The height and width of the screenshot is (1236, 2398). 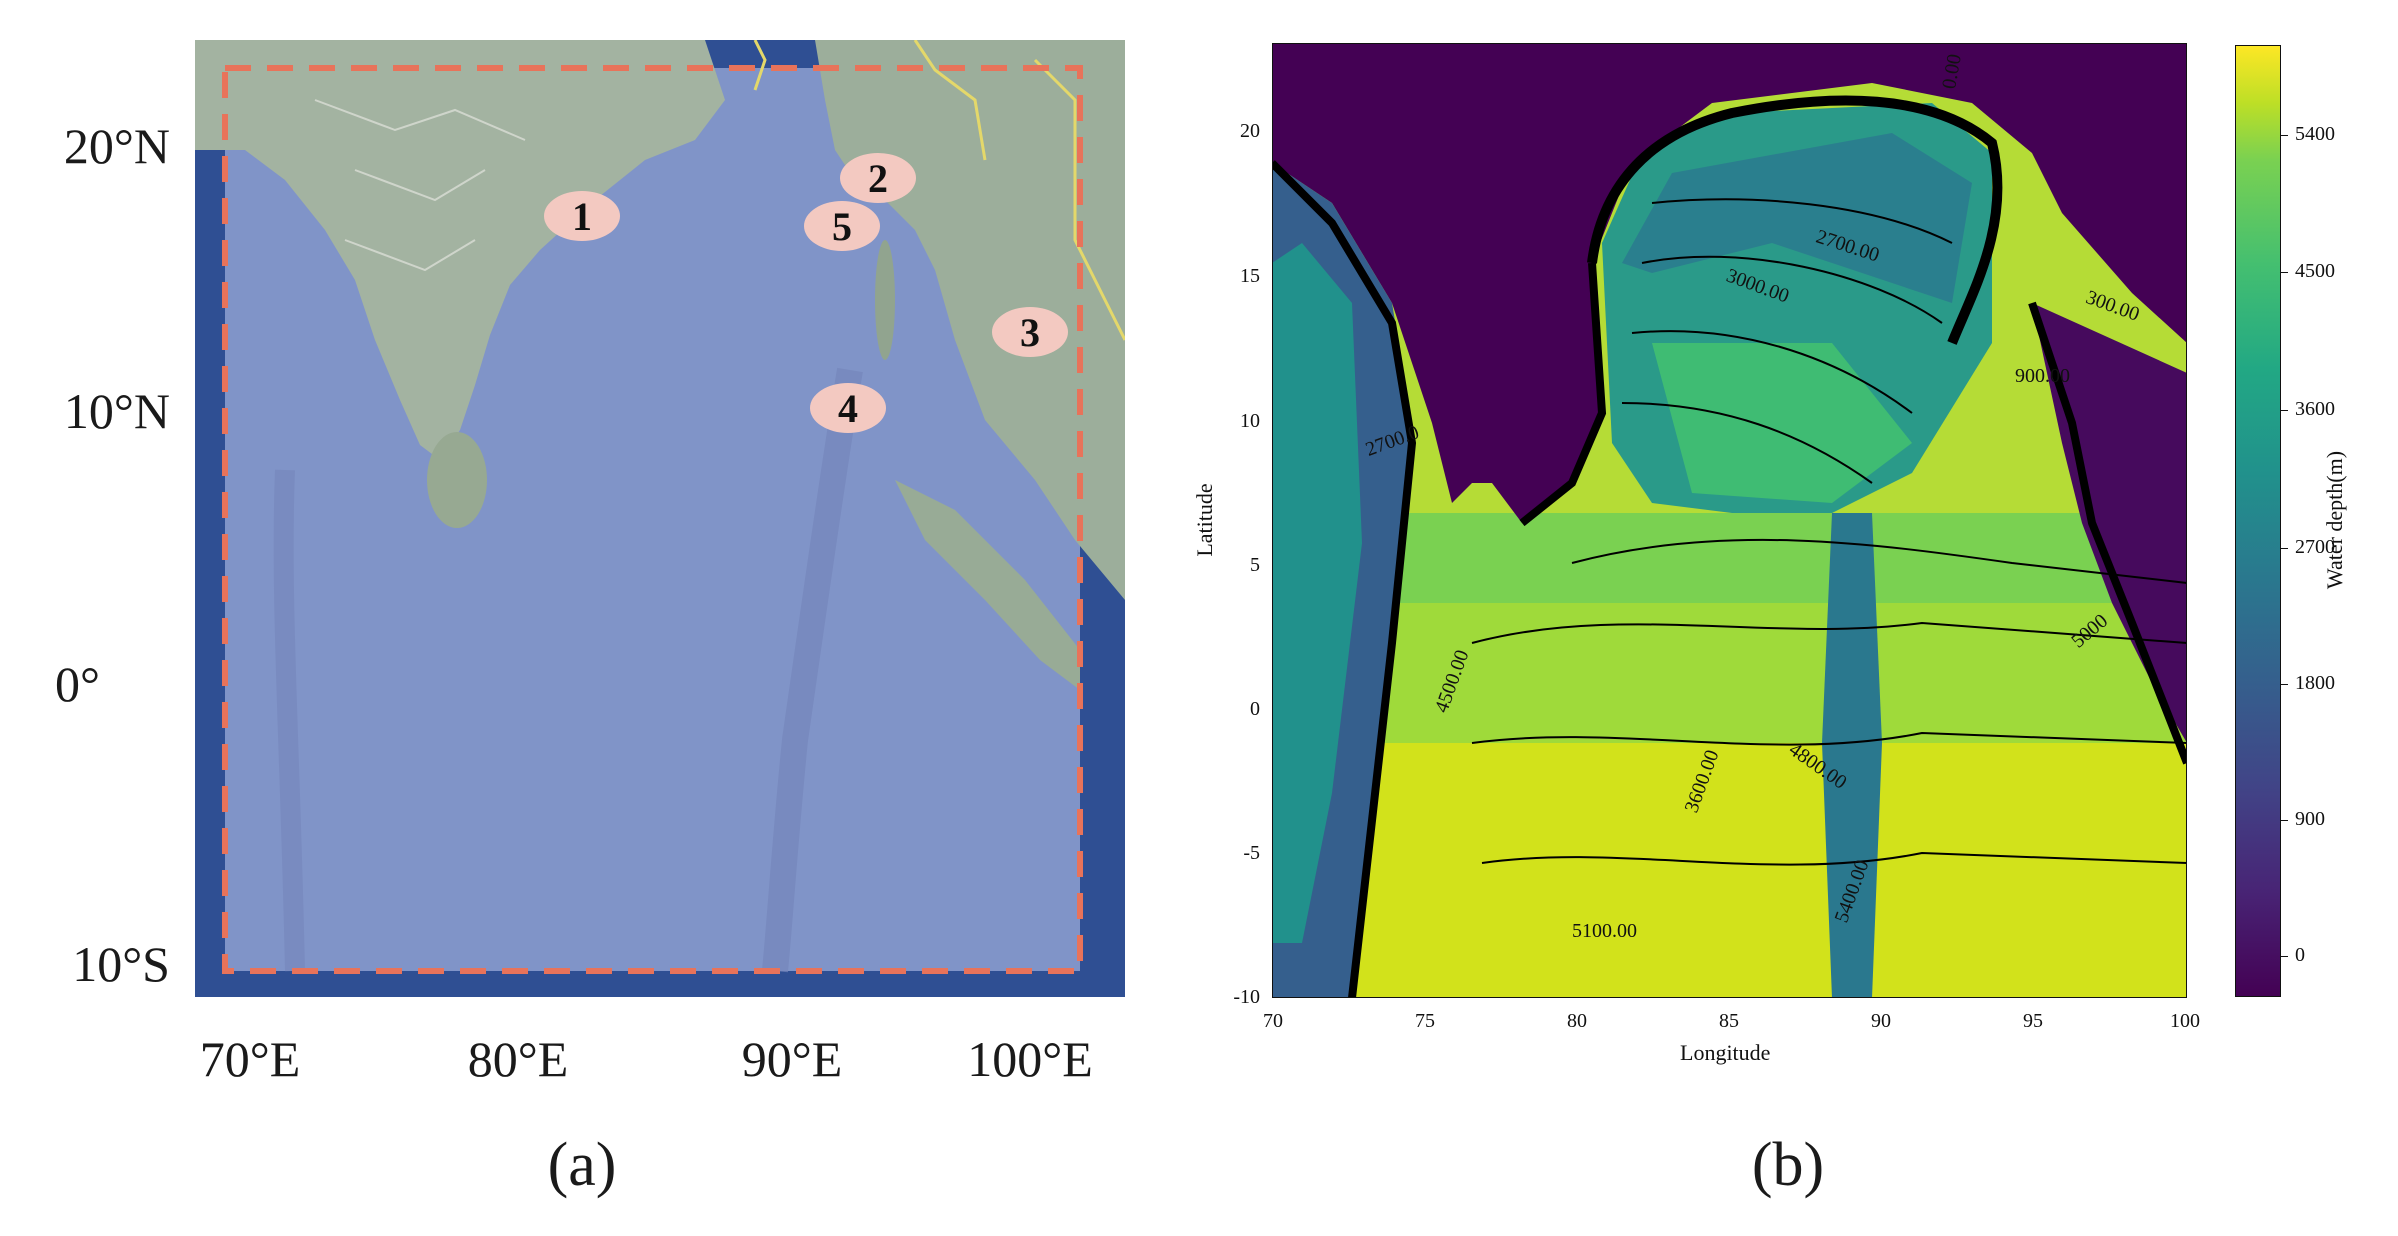 I want to click on y-tick-10: 10, so click(x=1250, y=421).